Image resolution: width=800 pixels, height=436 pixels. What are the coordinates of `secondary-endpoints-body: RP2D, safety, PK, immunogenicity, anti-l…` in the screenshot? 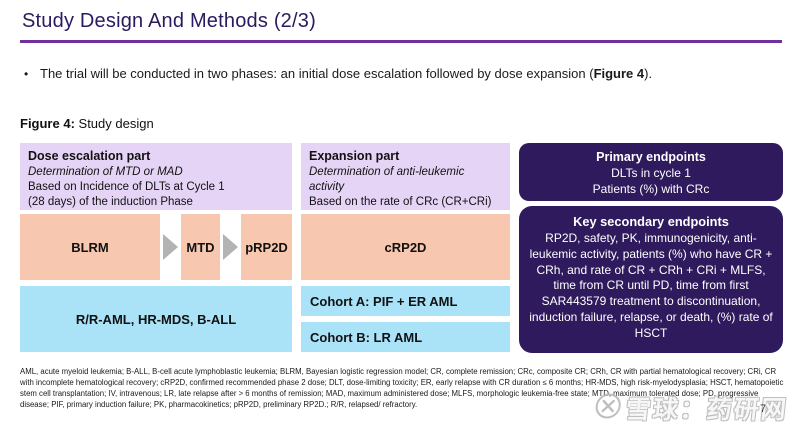 It's located at (651, 285).